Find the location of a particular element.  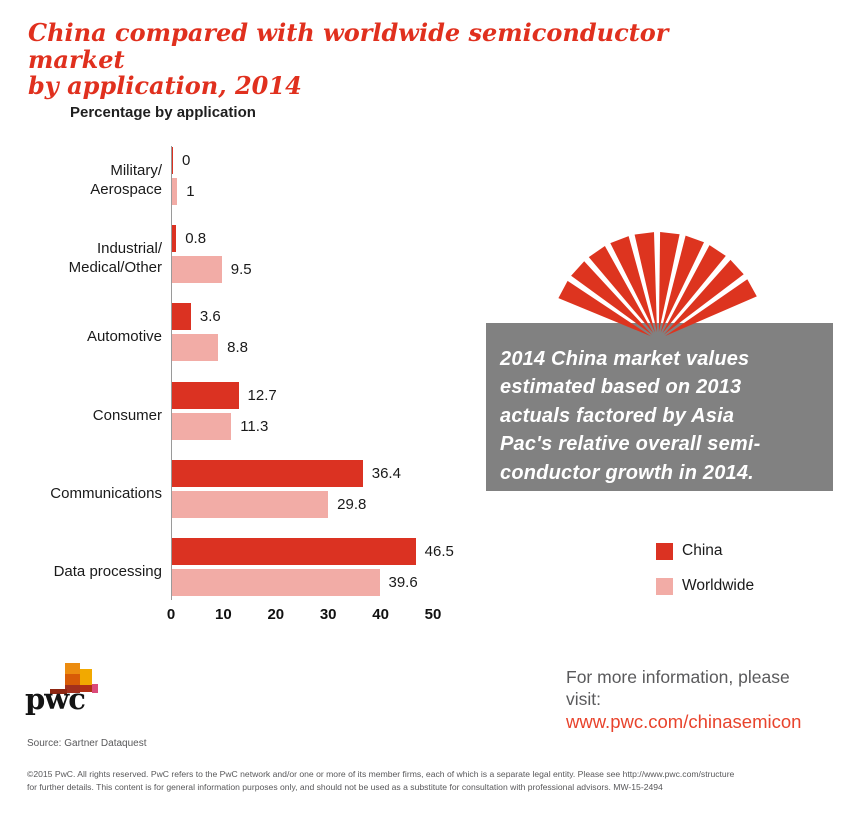

source-note: Source: Gartner Dataquest is located at coordinates (87, 743).